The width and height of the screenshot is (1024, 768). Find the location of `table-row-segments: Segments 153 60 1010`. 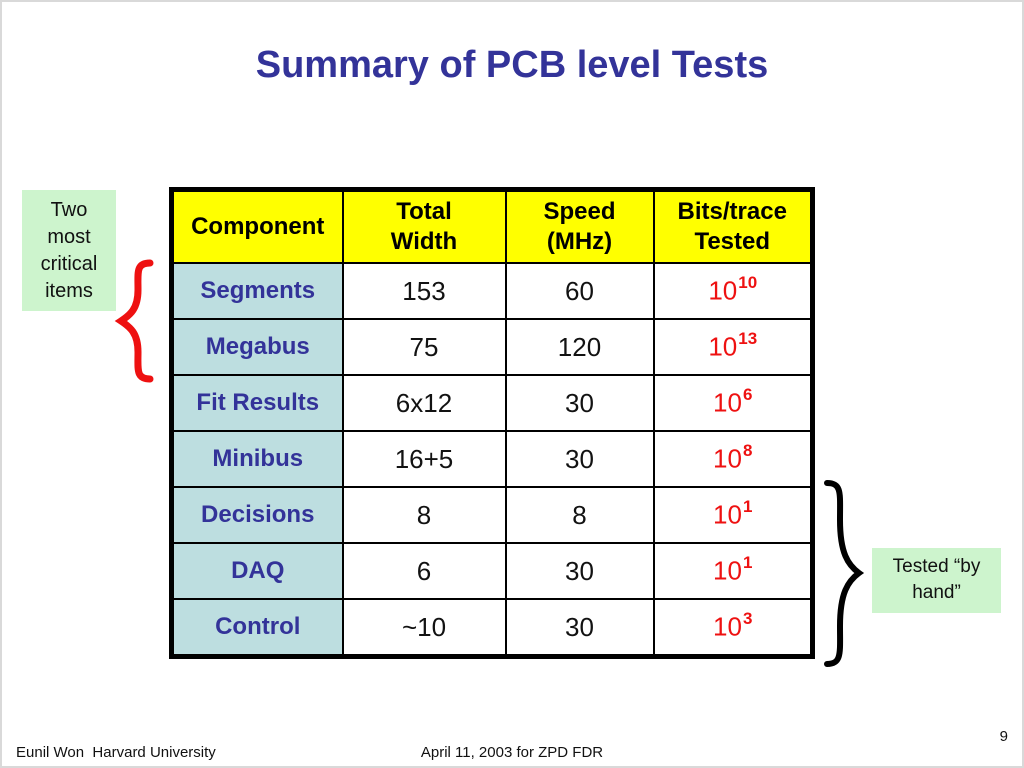

table-row-segments: Segments 153 60 1010 is located at coordinates (492, 291).